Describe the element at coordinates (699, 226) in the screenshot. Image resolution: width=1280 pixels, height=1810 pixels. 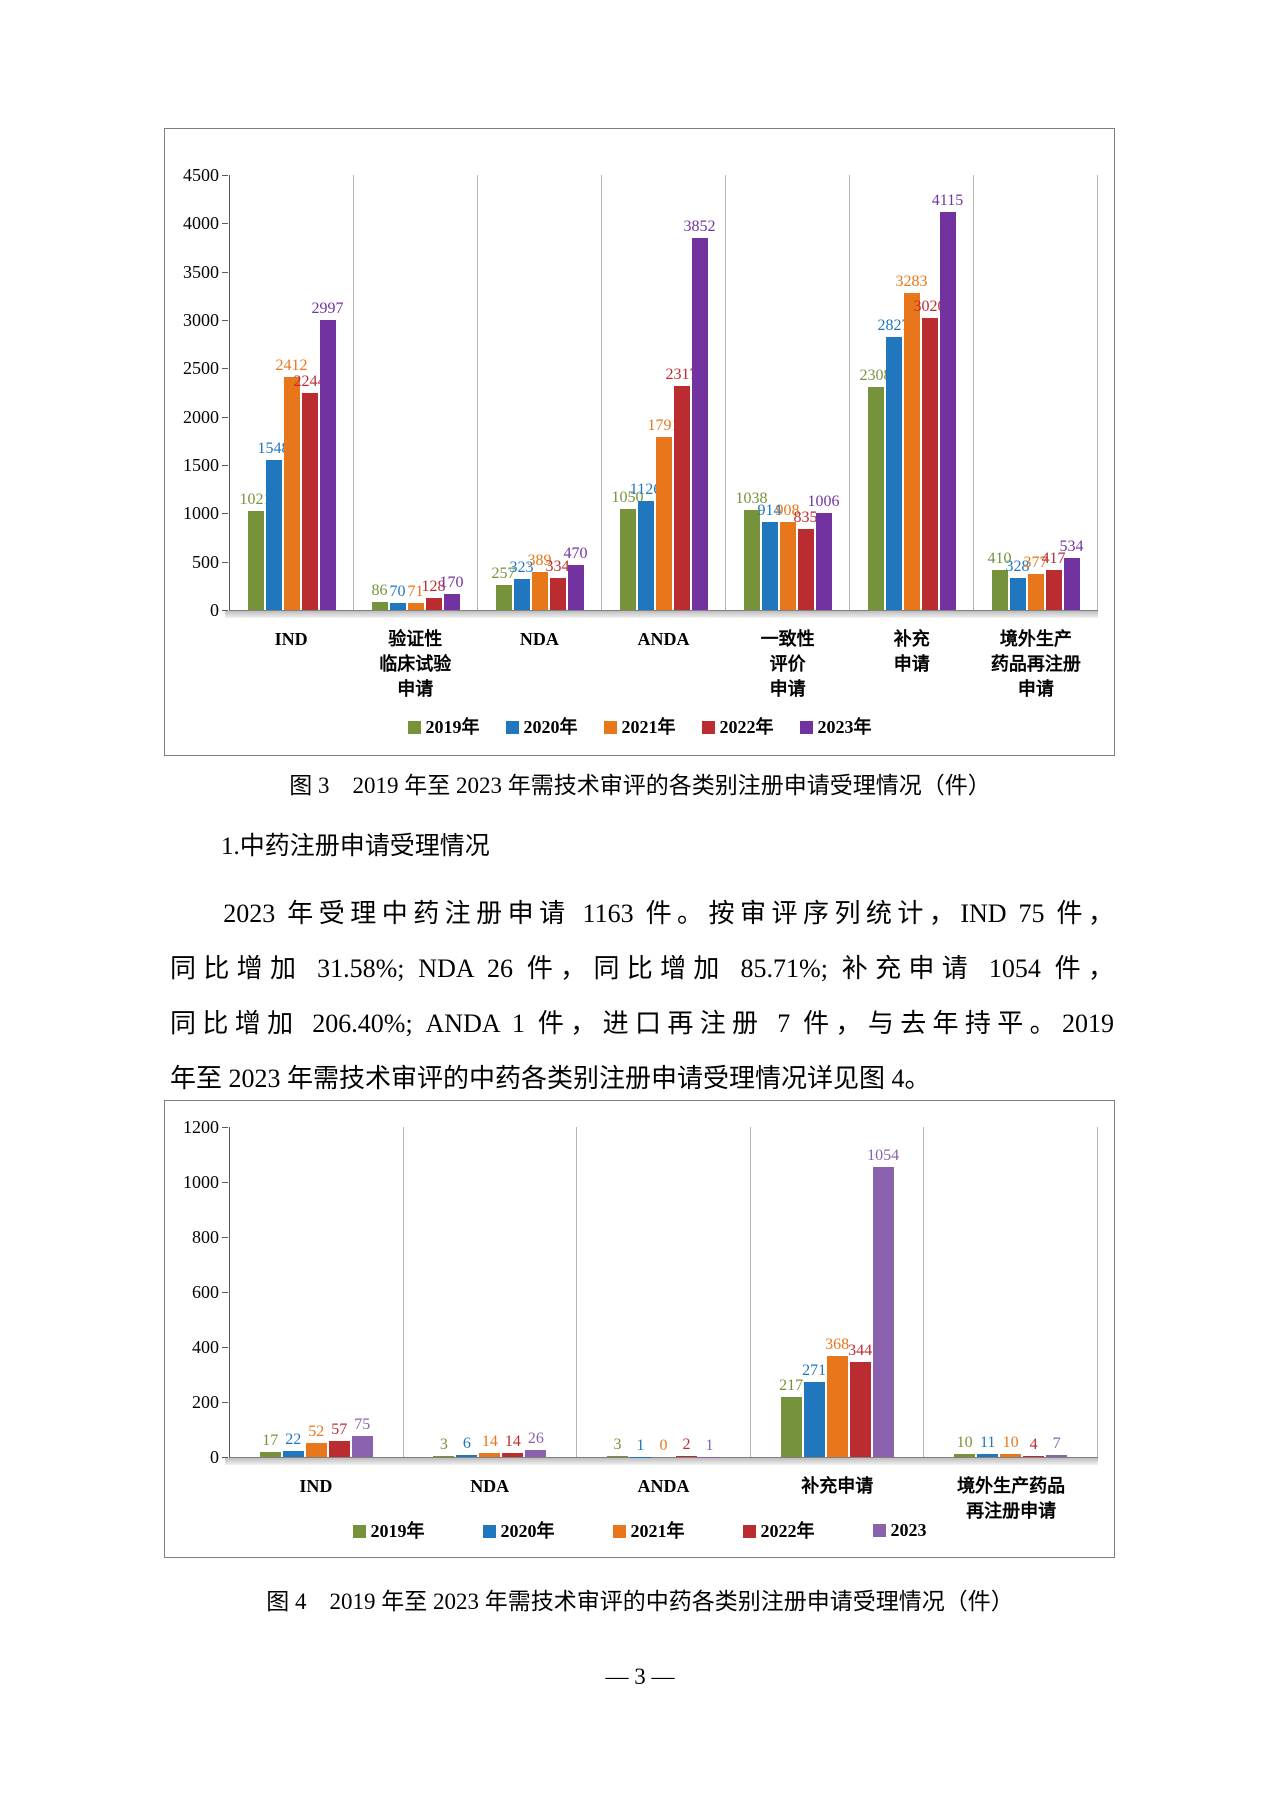
I see `bar-value-label: 3852` at that location.